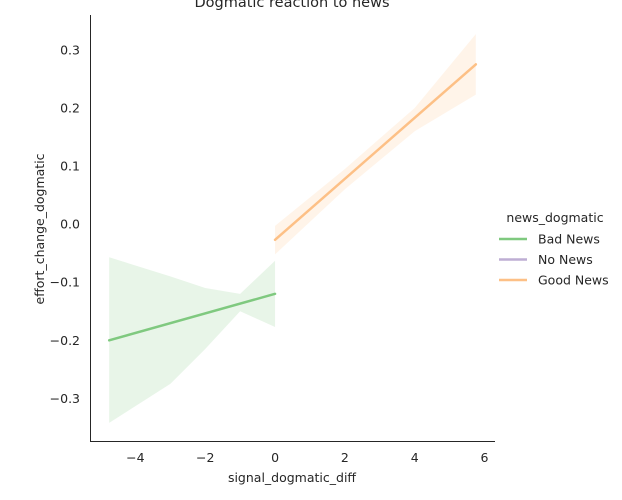 Image resolution: width=622 pixels, height=500 pixels. Describe the element at coordinates (291, 5) in the screenshot. I see `chart-title: Dogmatic reaction to news` at that location.